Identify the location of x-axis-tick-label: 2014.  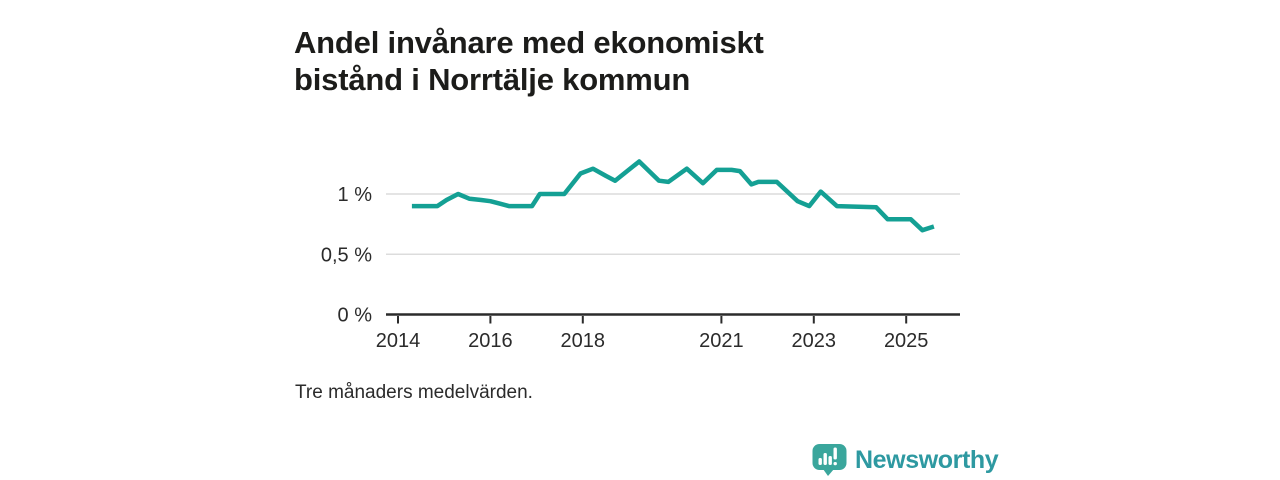
(398, 341).